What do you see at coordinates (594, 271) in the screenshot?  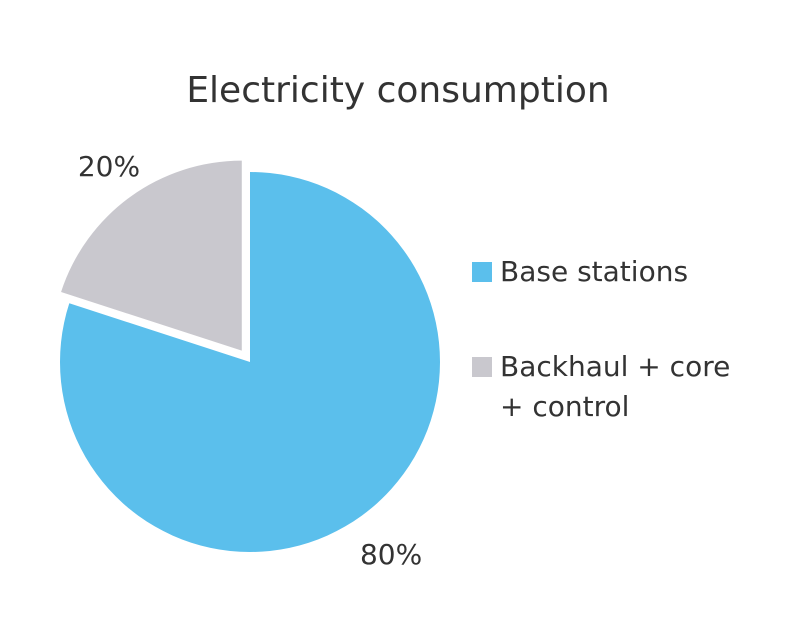 I see `legend-label: Base stations` at bounding box center [594, 271].